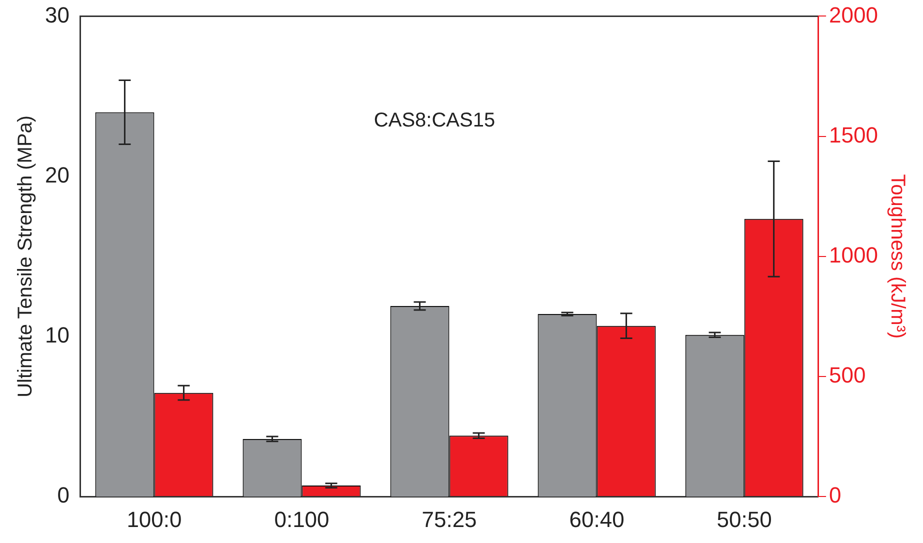 Image resolution: width=923 pixels, height=543 pixels. Describe the element at coordinates (847, 375) in the screenshot. I see `y2-tick-label: 500` at that location.